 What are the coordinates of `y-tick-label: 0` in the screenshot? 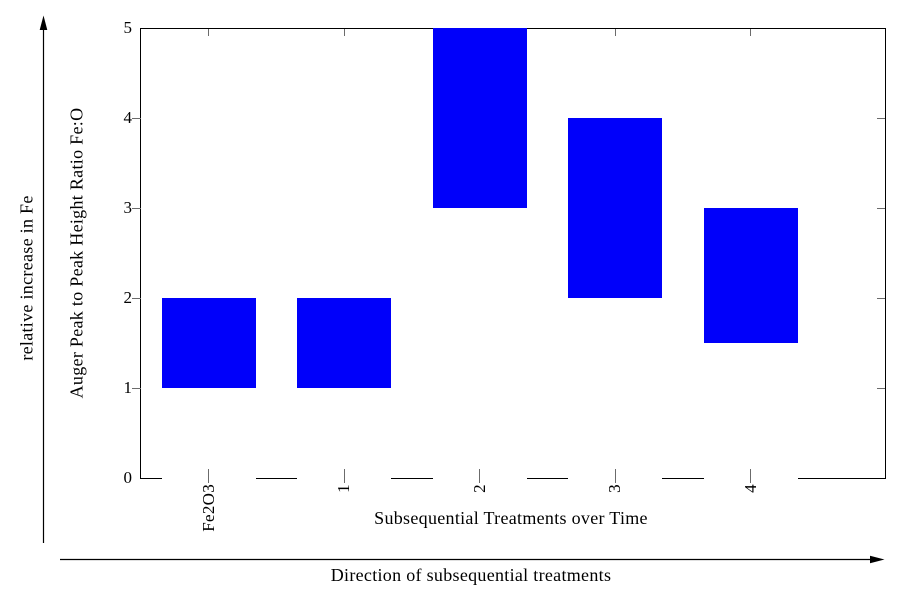 It's located at (128, 477).